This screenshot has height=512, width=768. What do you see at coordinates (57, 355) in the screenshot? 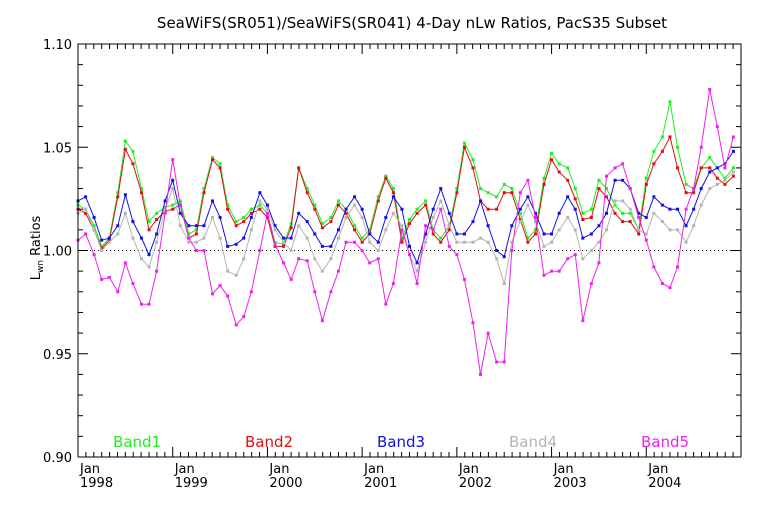
I see `y-tick-label: 0.95` at bounding box center [57, 355].